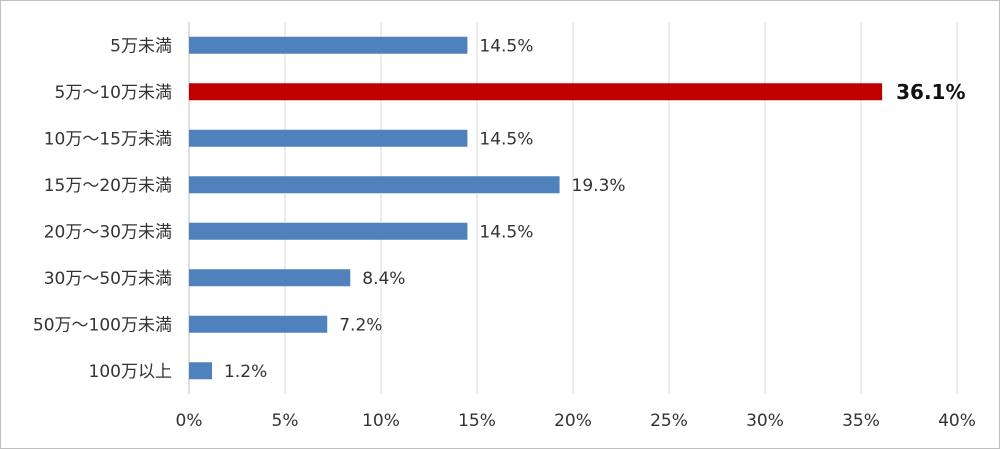  Describe the element at coordinates (102, 325) in the screenshot. I see `category-label-6: 50万〜100万未満` at that location.